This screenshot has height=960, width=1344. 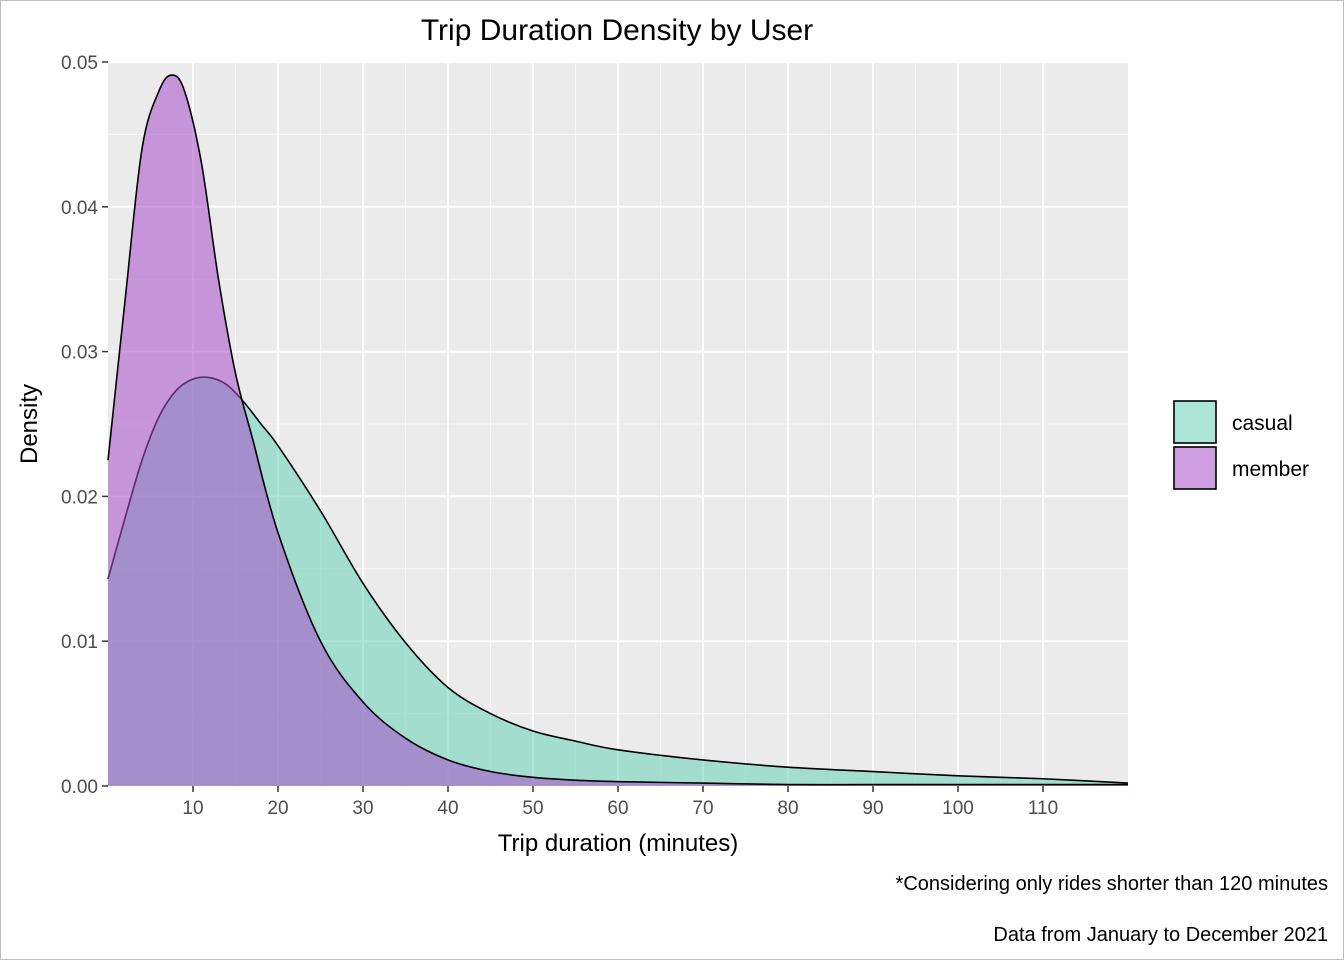 What do you see at coordinates (1160, 935) in the screenshot?
I see `caption-data-range: Data from January to December 2021` at bounding box center [1160, 935].